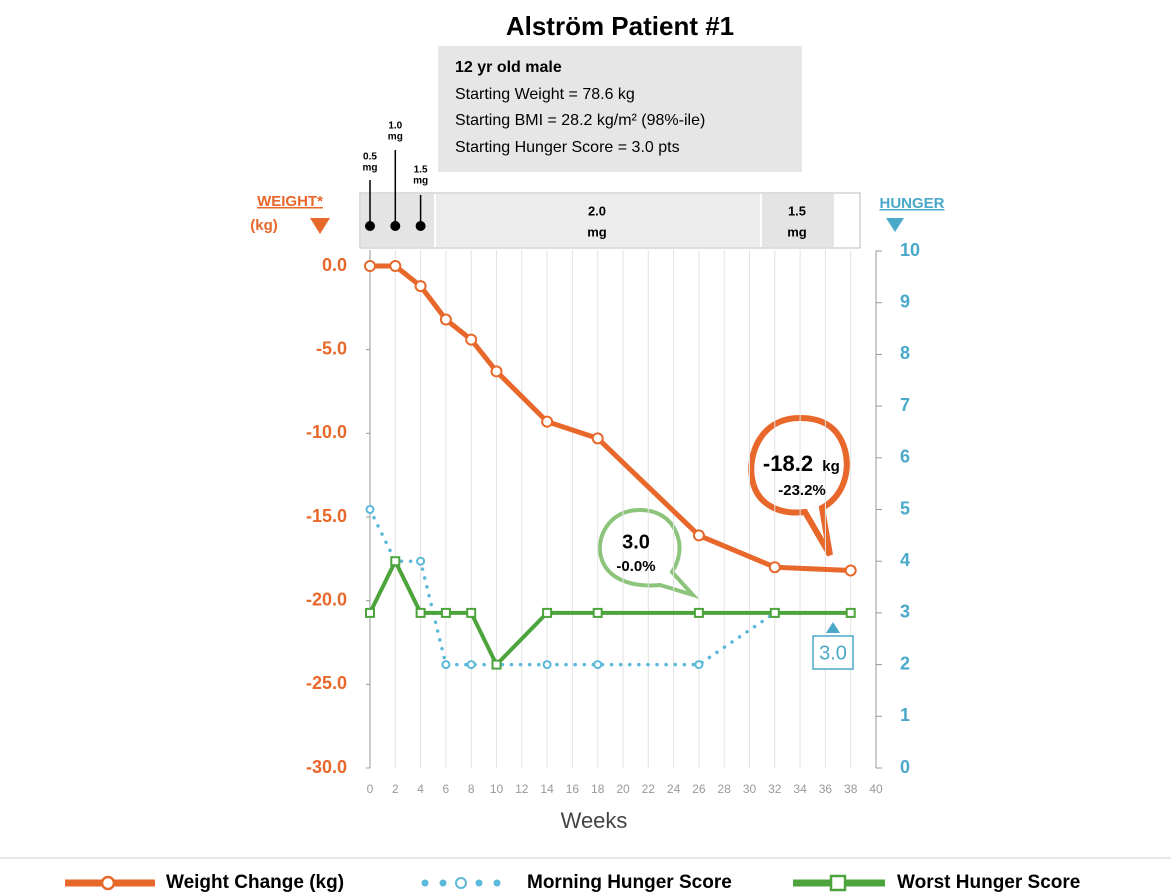  I want to click on x-tick-label: 28, so click(725, 789).